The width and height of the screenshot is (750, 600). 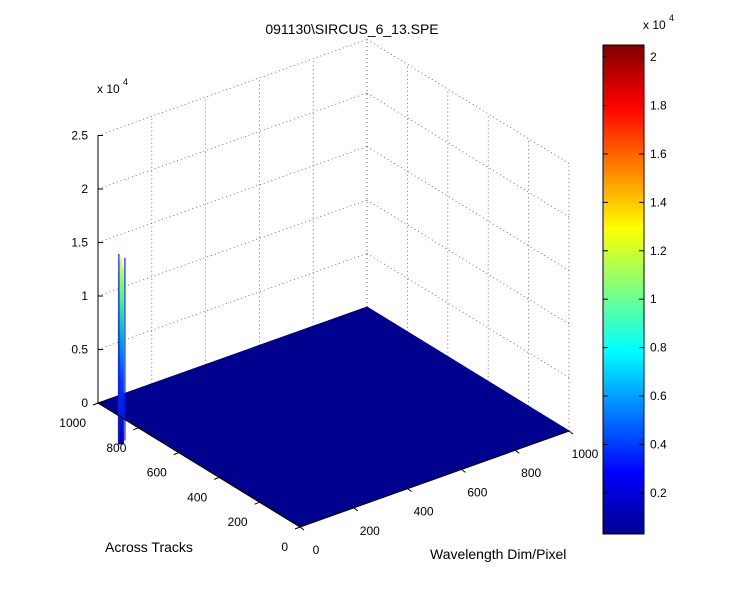 I want to click on y-tick-label: 0, so click(x=284, y=547).